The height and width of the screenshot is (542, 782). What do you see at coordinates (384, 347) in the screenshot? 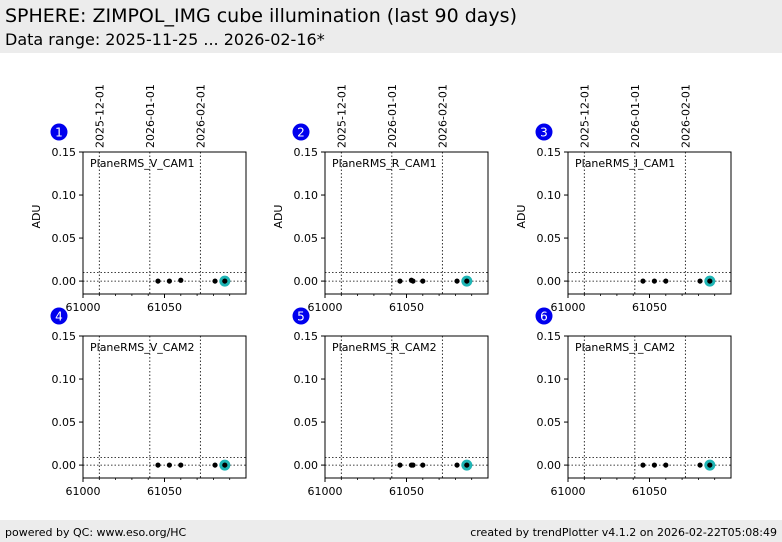
I see `series-label: PlaneRMS_R_CAM2` at bounding box center [384, 347].